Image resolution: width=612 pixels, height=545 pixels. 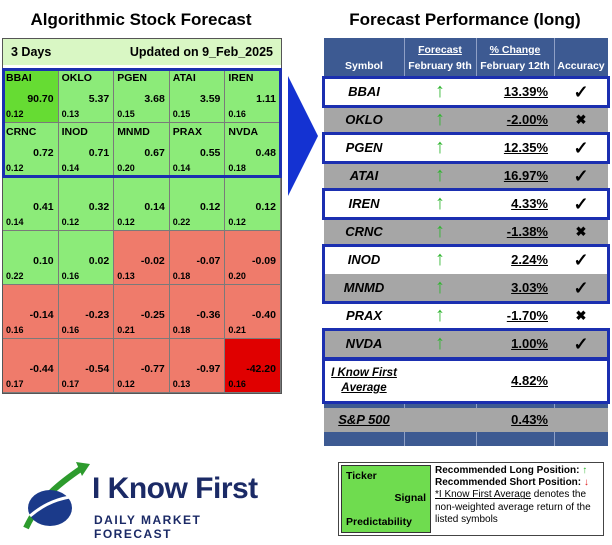 What do you see at coordinates (364, 259) in the screenshot?
I see `row-symbol: INOD` at bounding box center [364, 259].